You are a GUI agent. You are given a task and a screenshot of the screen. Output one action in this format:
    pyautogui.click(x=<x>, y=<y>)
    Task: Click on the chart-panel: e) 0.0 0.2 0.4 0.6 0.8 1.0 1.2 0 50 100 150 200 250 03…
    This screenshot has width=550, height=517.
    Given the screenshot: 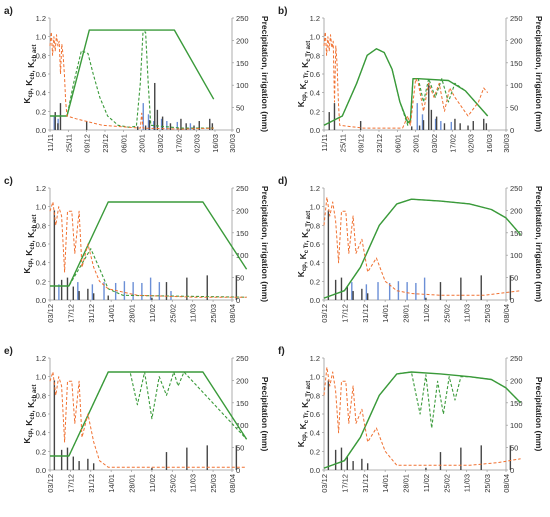 What is the action you would take?
    pyautogui.click(x=137, y=419)
    